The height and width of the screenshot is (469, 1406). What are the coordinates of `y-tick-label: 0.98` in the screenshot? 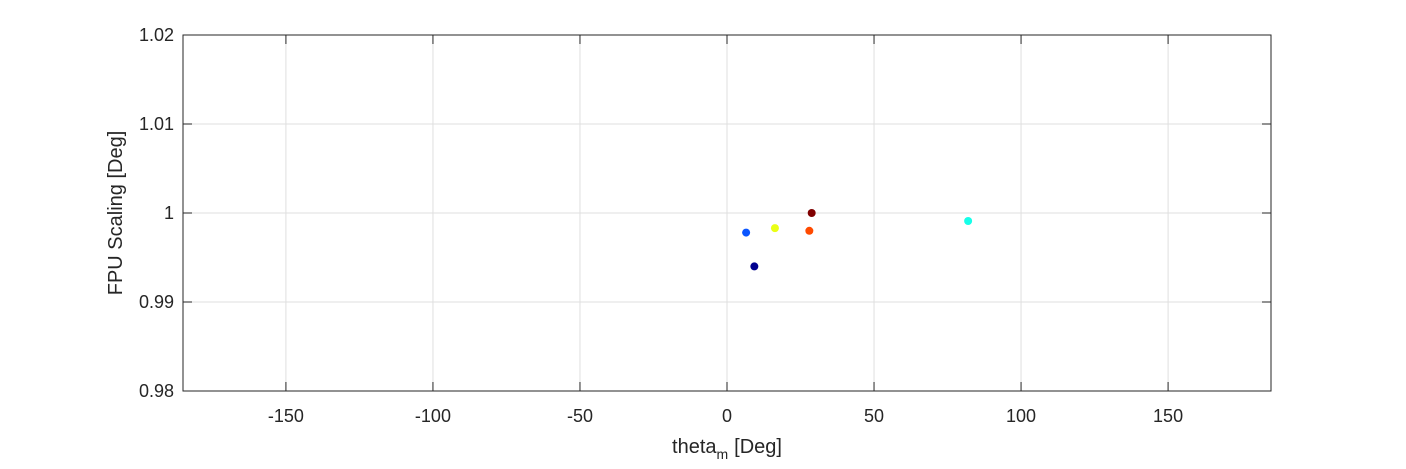 It's located at (156, 391).